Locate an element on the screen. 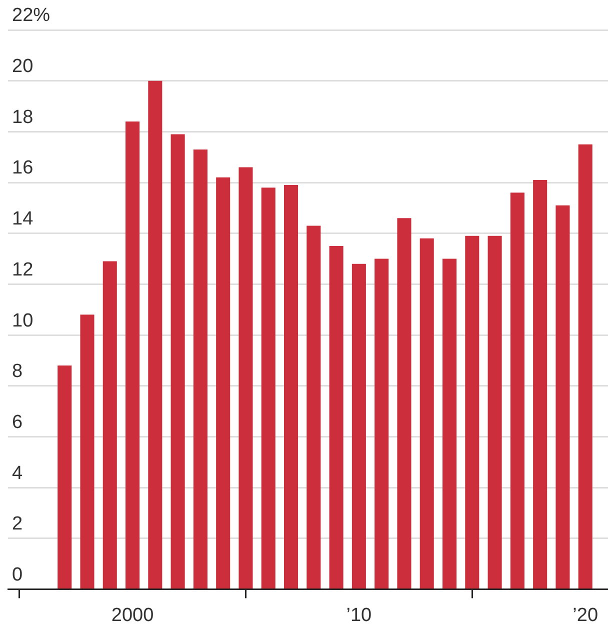 Image resolution: width=608 pixels, height=637 pixels. x-tick-label: 2000 is located at coordinates (132, 615).